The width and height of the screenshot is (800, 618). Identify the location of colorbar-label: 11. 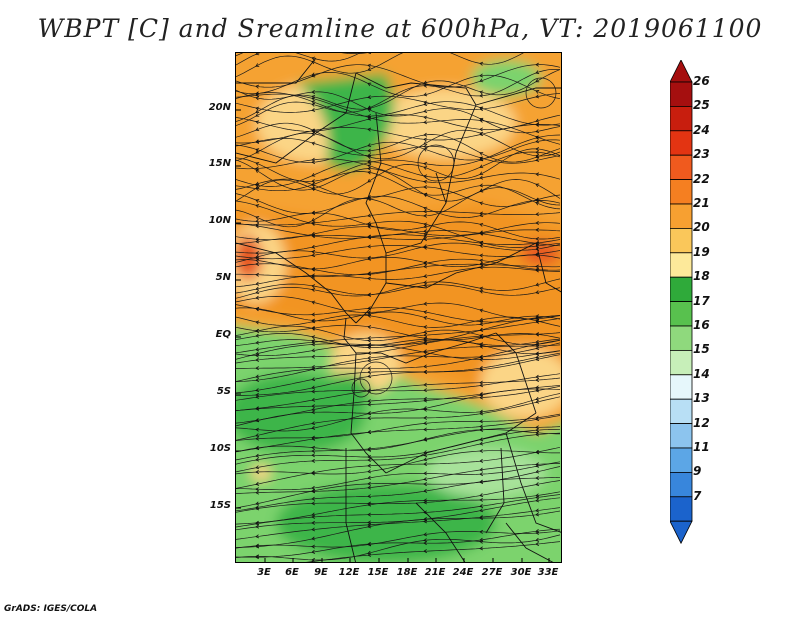
(701, 447).